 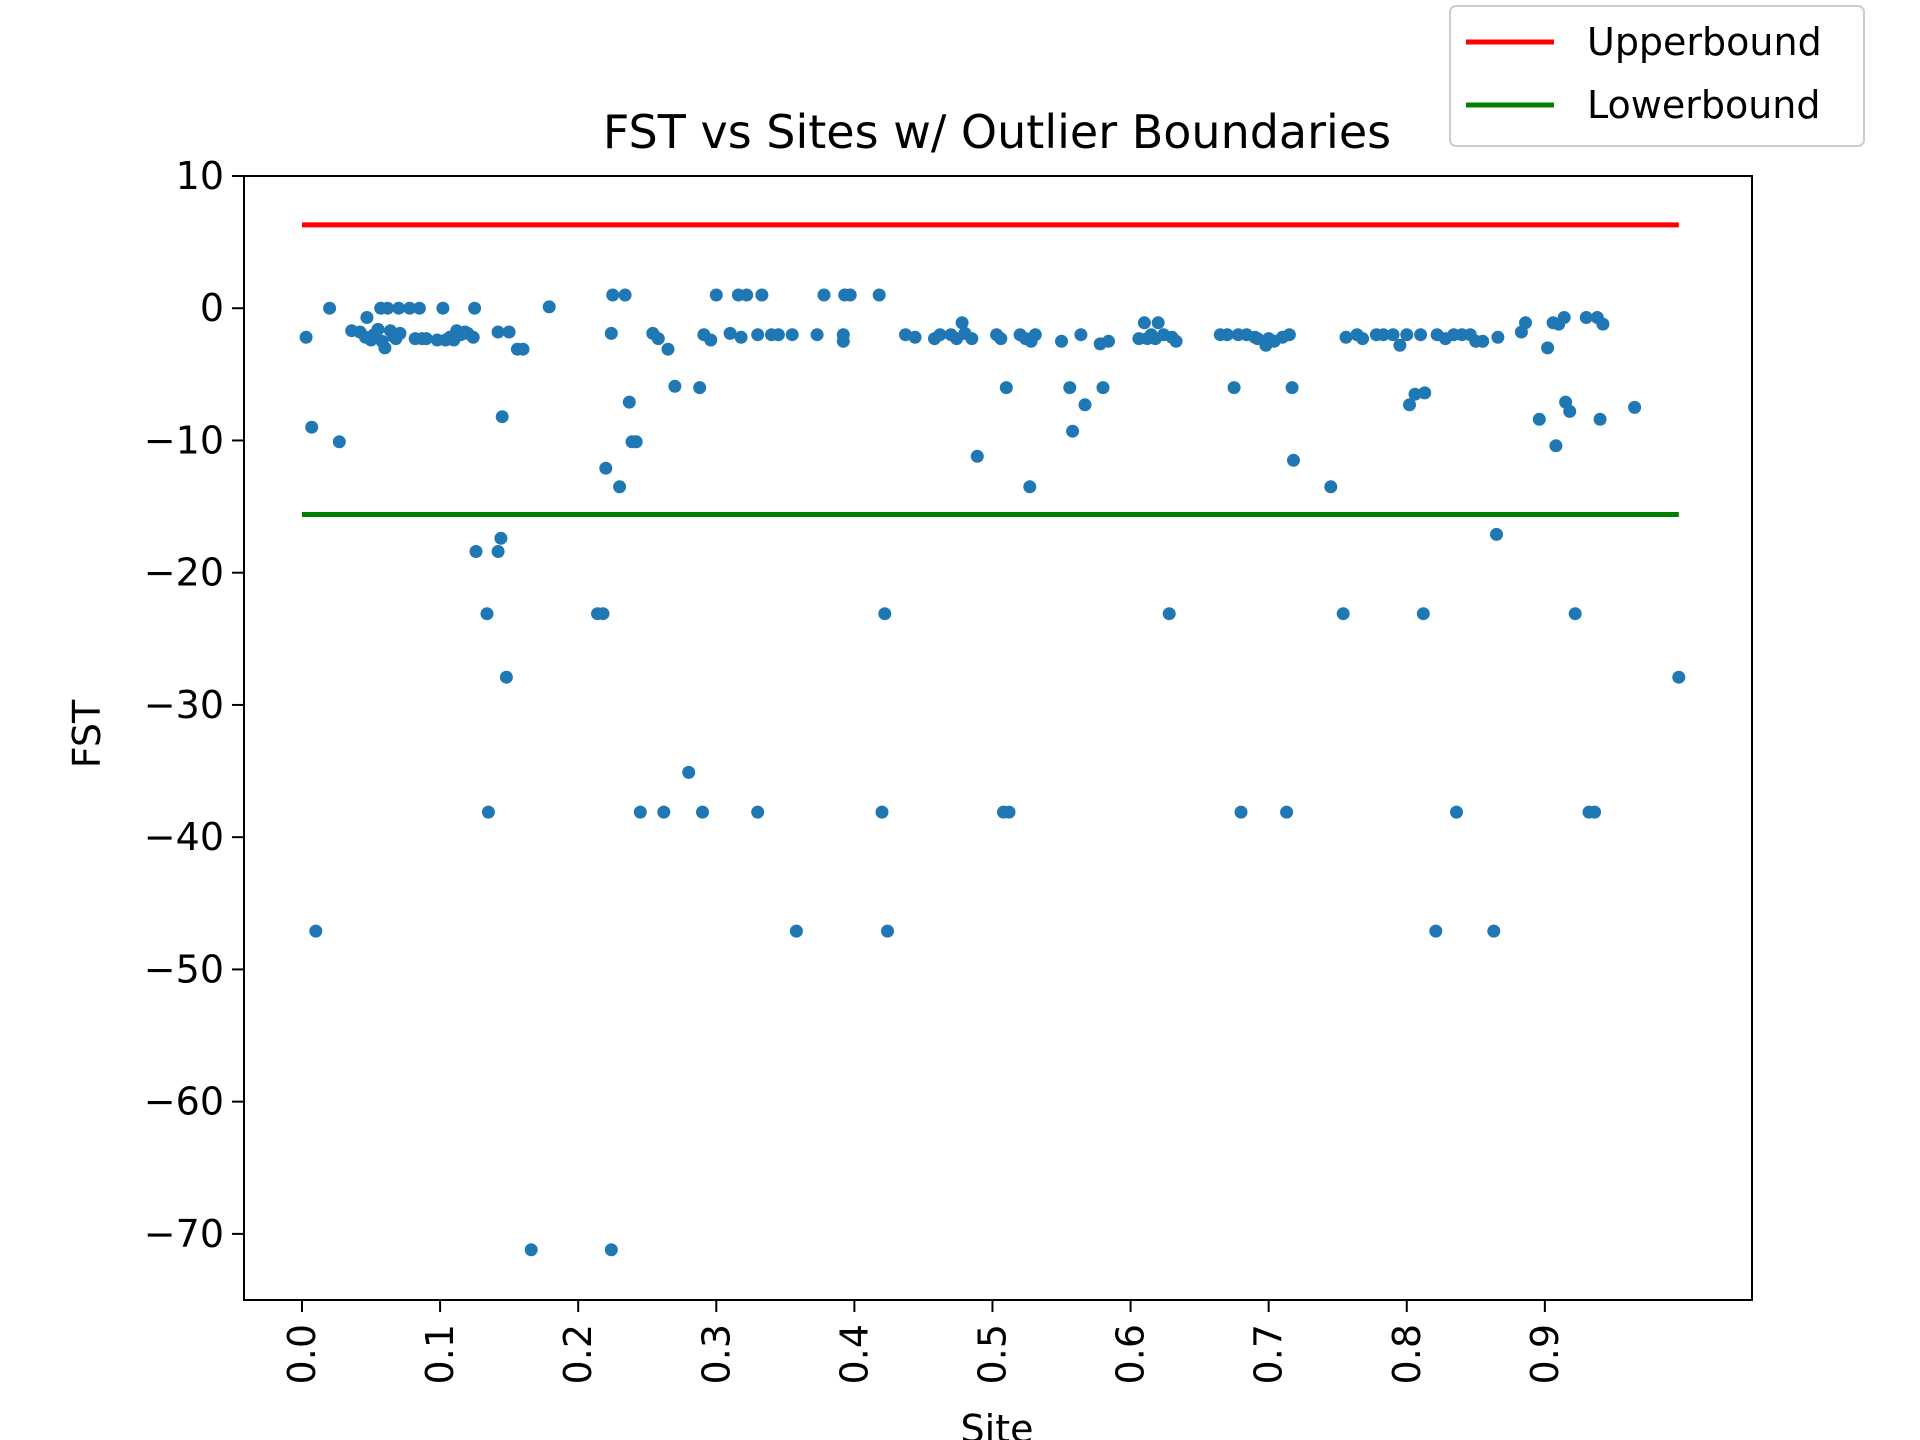 I want to click on y-tick-label: −40, so click(x=184, y=837).